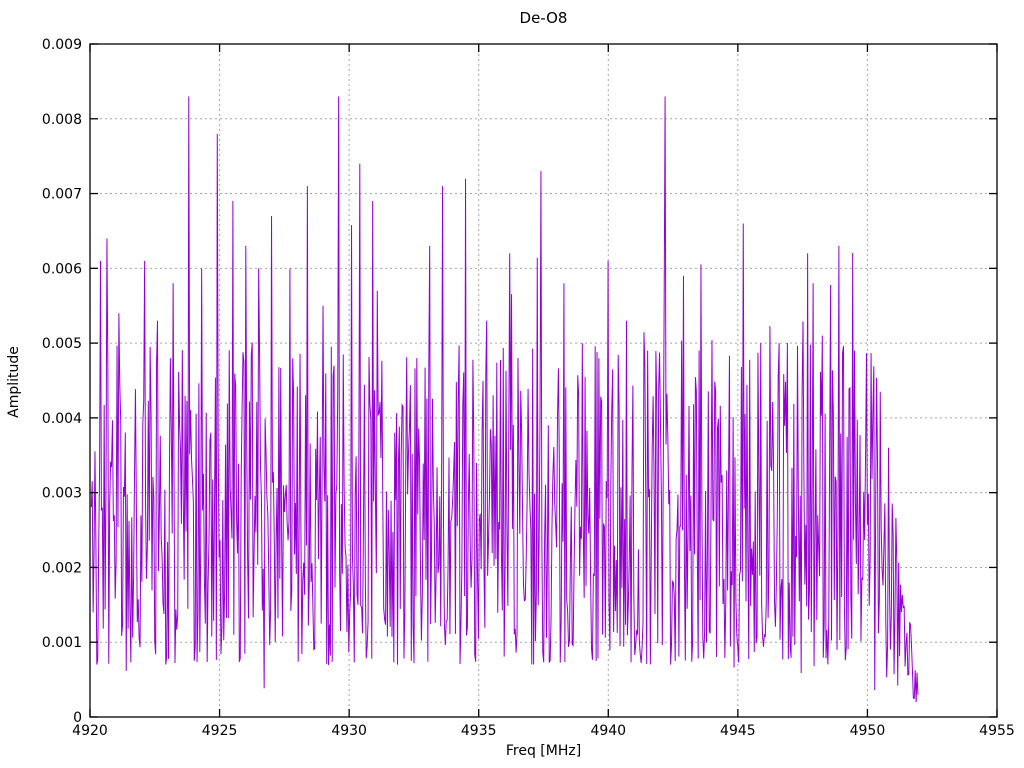 The image size is (1024, 768). What do you see at coordinates (738, 731) in the screenshot?
I see `x-tick-label: 4945` at bounding box center [738, 731].